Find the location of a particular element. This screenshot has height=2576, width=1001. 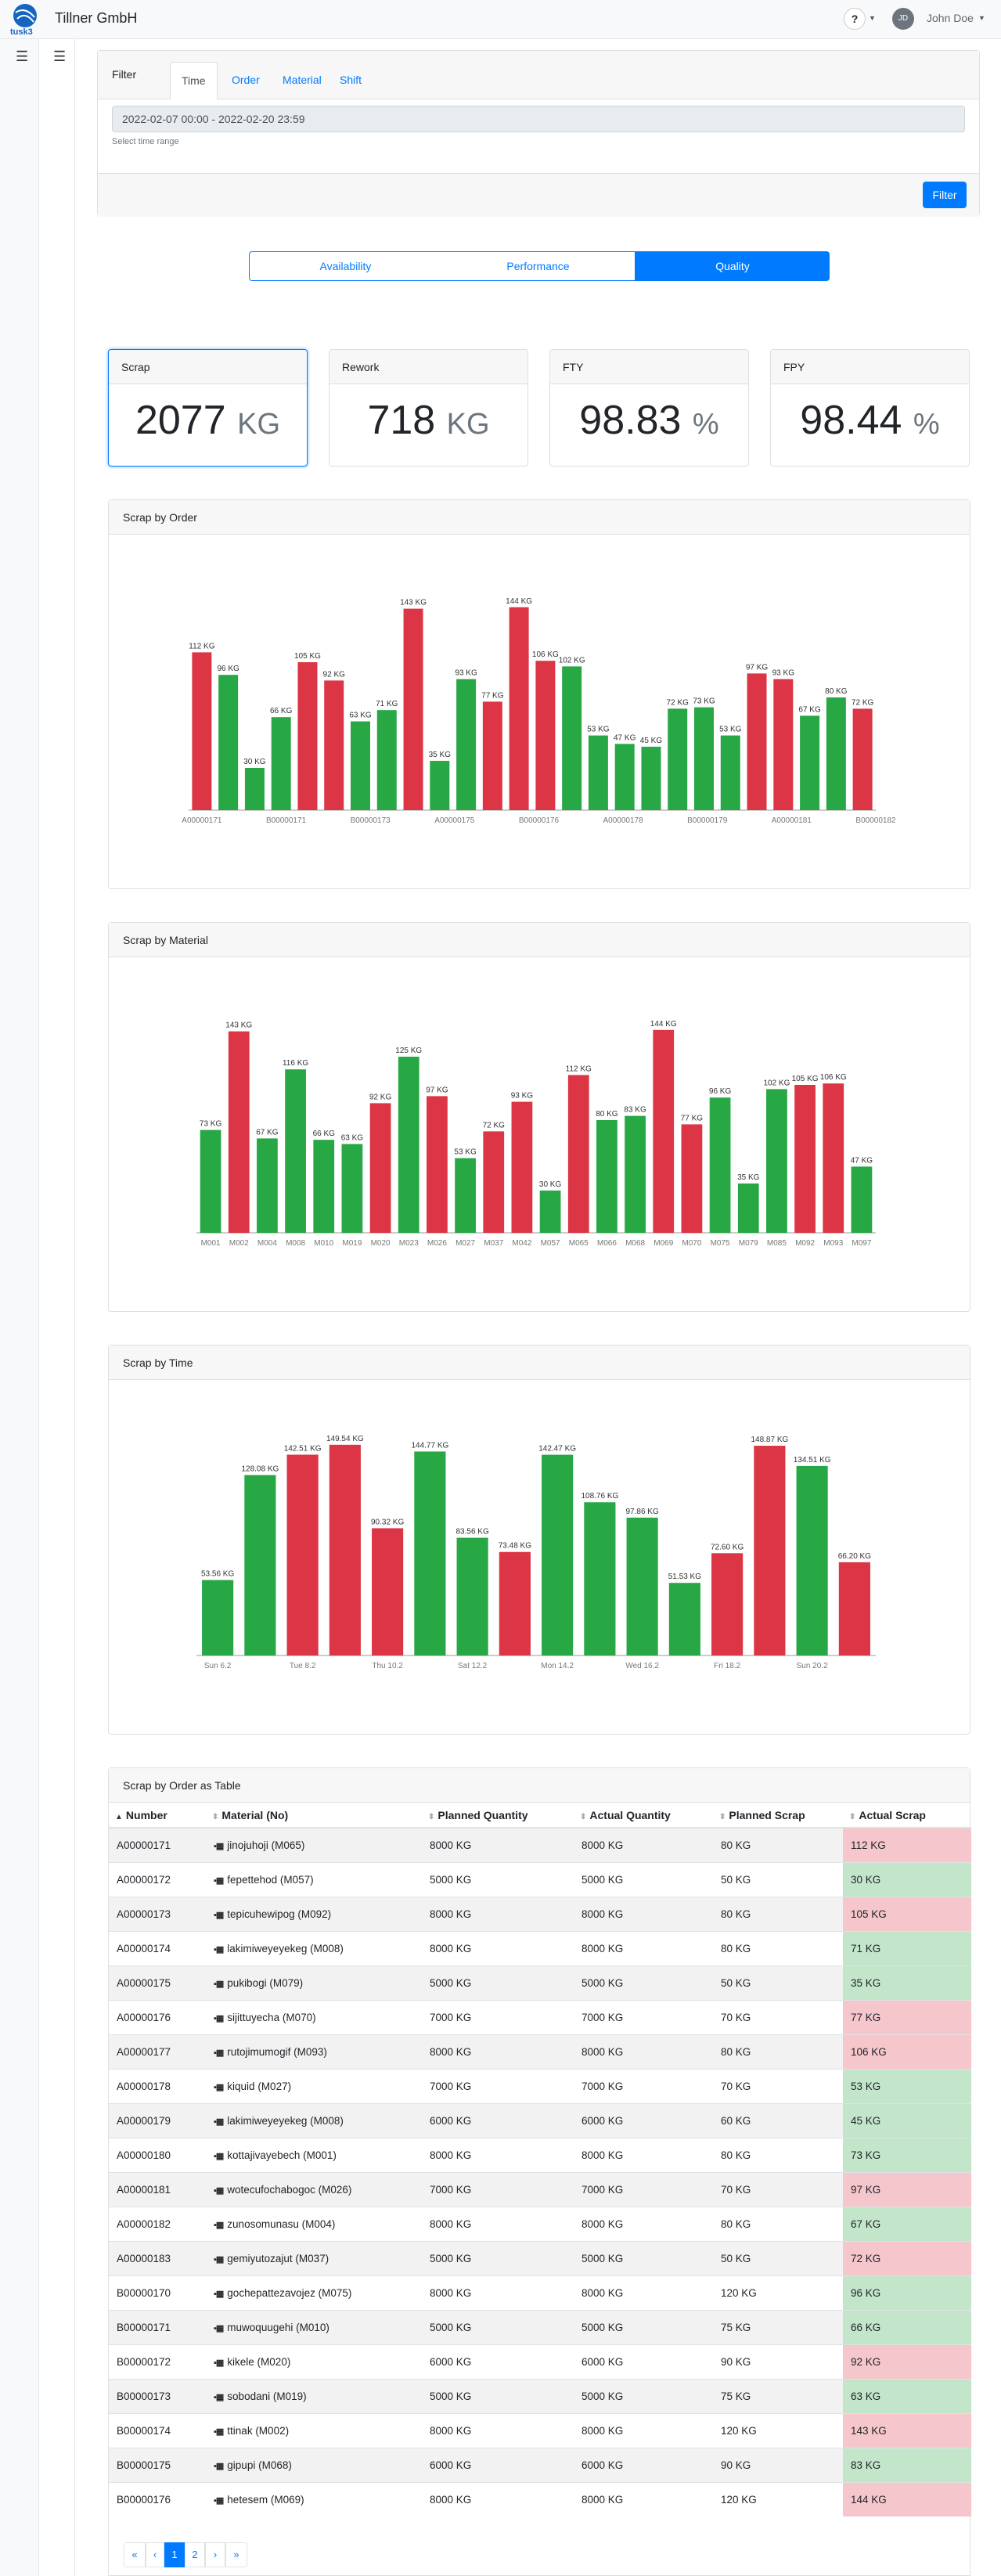

material-name: sijittuyecha (M070) is located at coordinates (271, 2017).